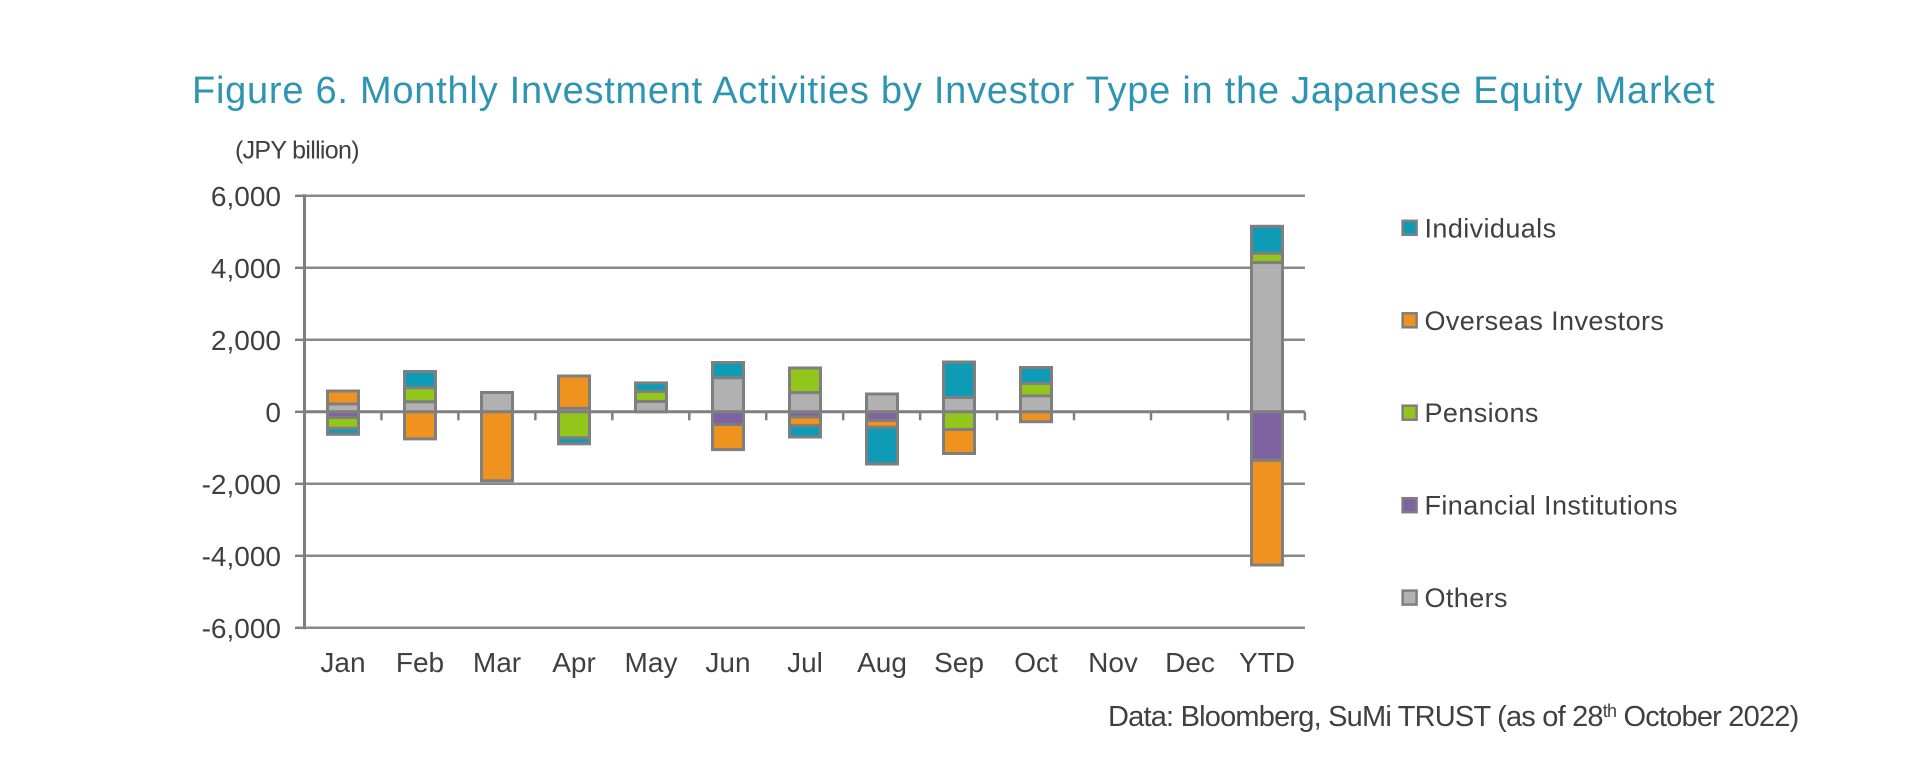 Image resolution: width=1920 pixels, height=764 pixels. I want to click on svg-text: YTD, so click(1267, 662).